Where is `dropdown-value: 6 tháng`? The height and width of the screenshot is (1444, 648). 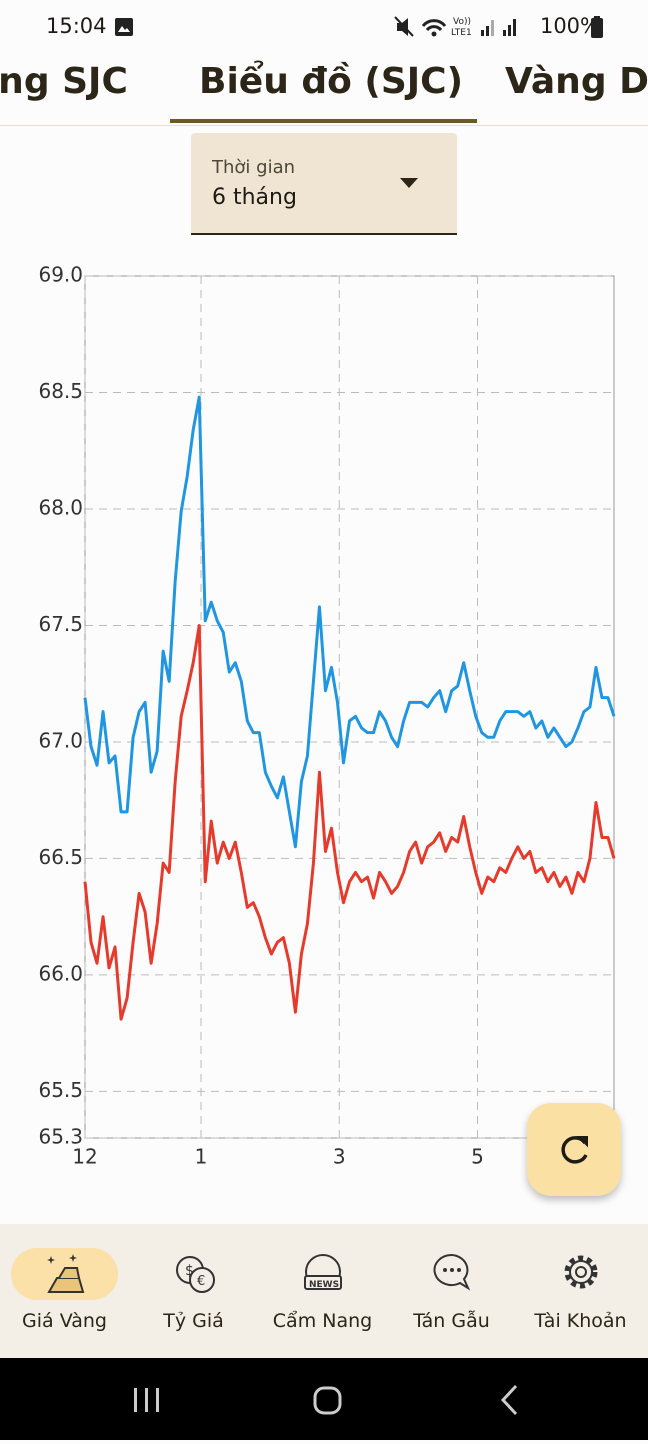
dropdown-value: 6 tháng is located at coordinates (254, 197).